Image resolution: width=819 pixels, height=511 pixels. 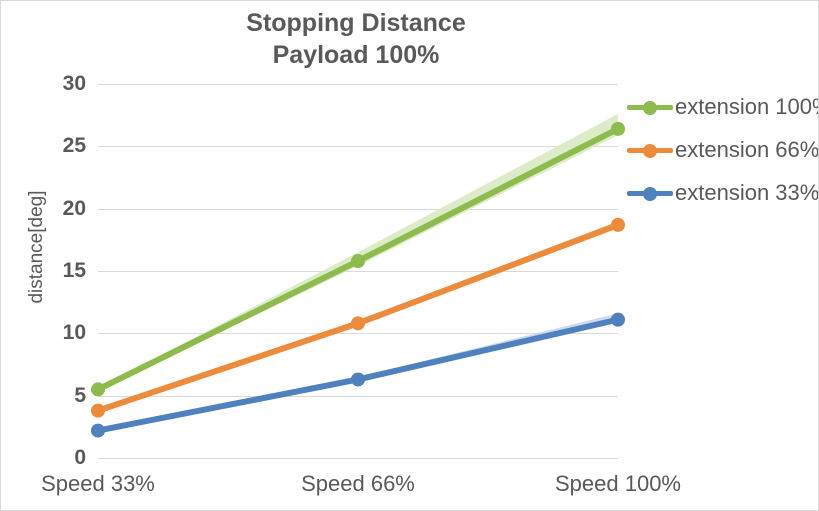 I want to click on chart-title-line-2: Payload 100%, so click(x=356, y=55).